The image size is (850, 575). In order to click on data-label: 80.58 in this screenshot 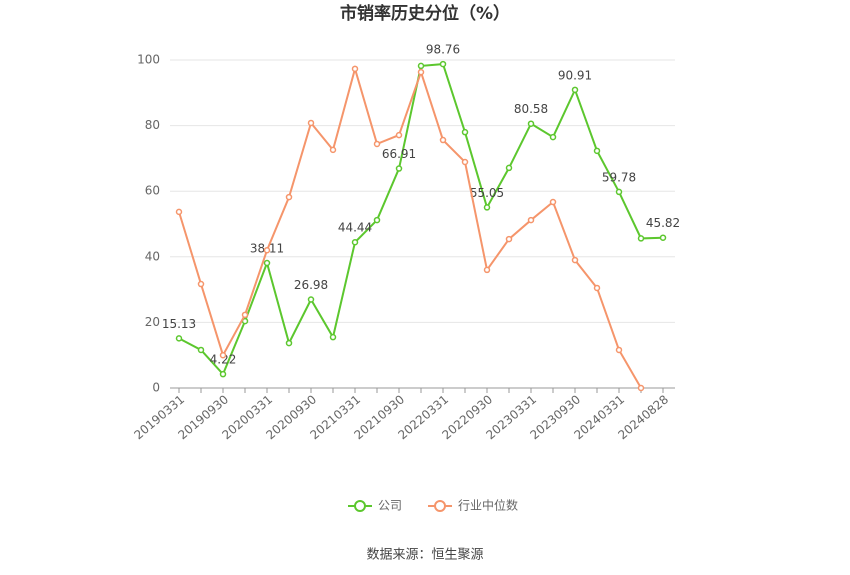, I will do `click(531, 109)`.